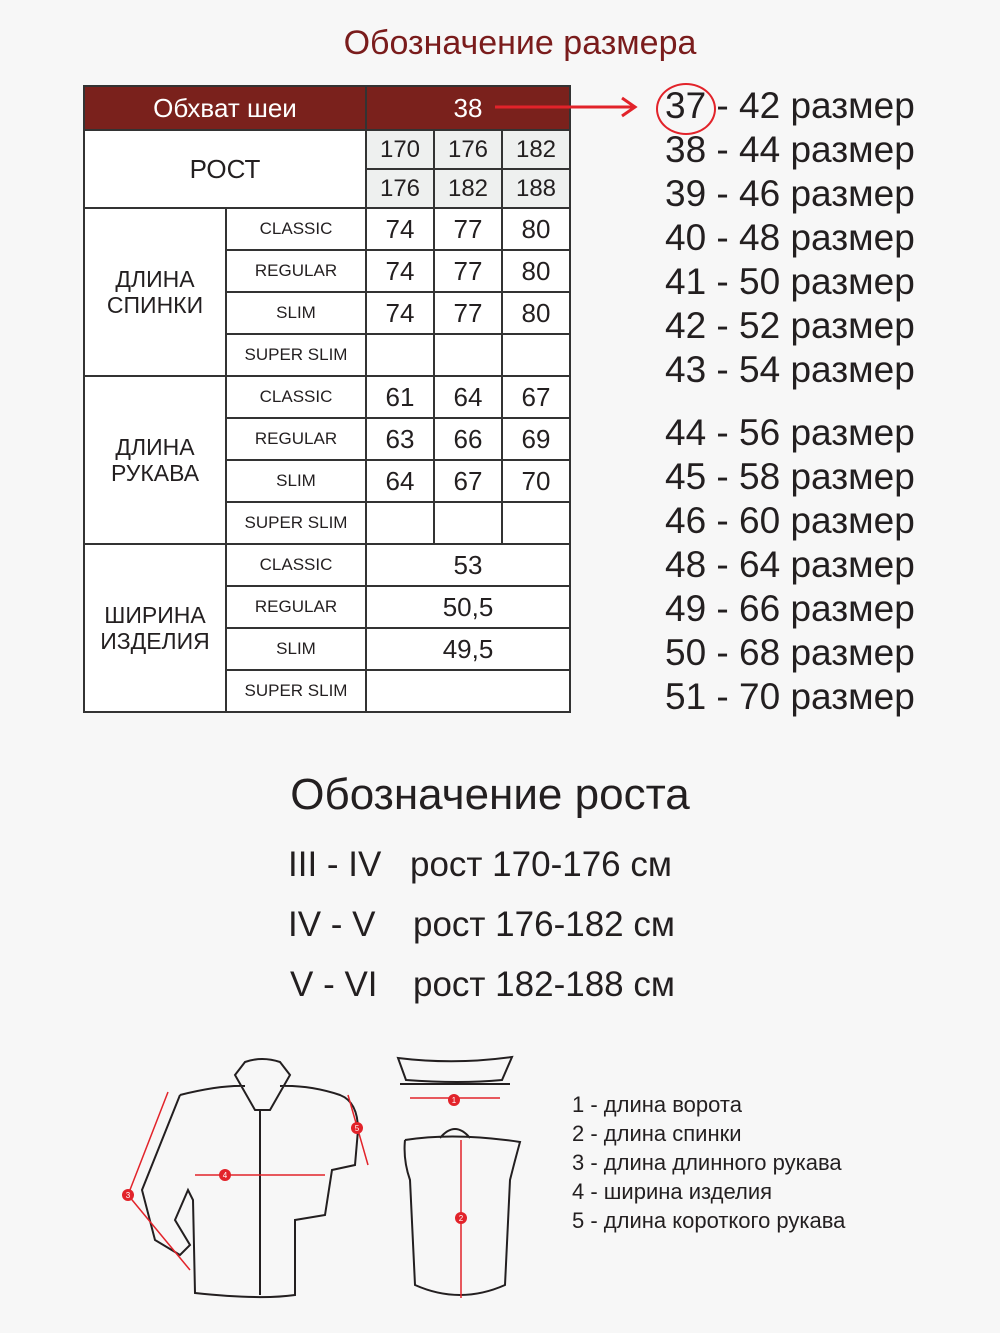 This screenshot has width=1000, height=1333. What do you see at coordinates (790, 237) in the screenshot?
I see `size-item: 40 - 48 размер` at bounding box center [790, 237].